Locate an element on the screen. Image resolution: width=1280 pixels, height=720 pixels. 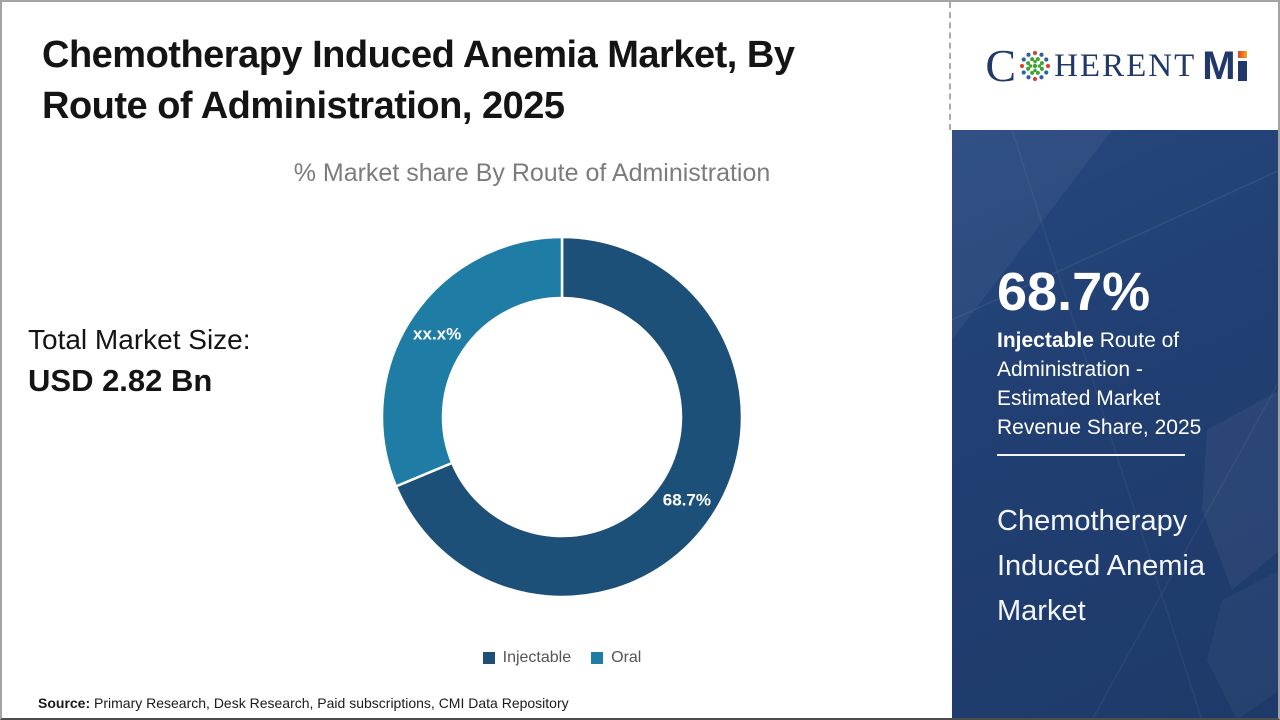
chart-legend: Injectable Oral is located at coordinates (562, 658).